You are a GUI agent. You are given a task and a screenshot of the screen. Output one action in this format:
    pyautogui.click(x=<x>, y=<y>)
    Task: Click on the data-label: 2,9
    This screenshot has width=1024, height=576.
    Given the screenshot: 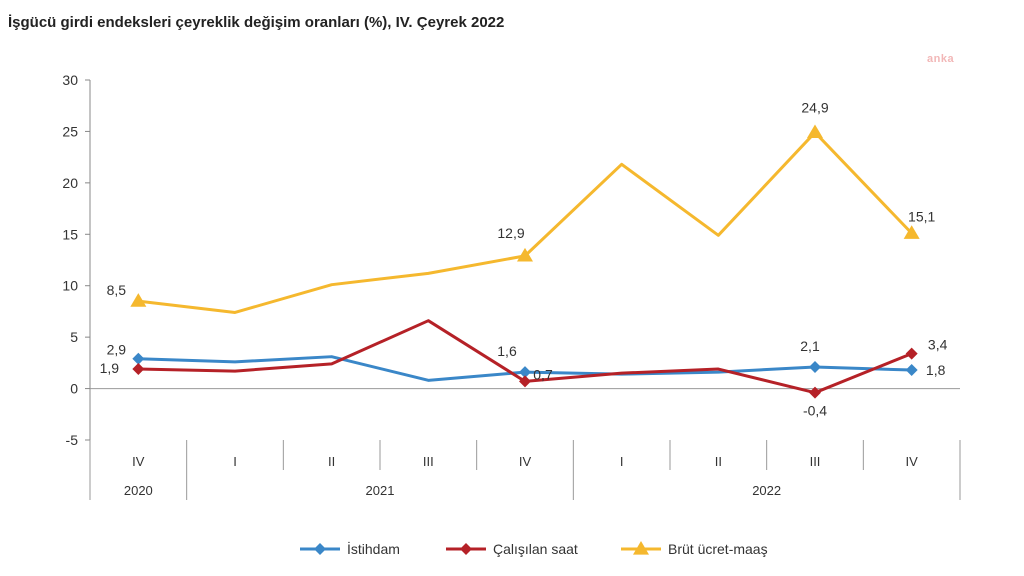 What is the action you would take?
    pyautogui.click(x=117, y=350)
    